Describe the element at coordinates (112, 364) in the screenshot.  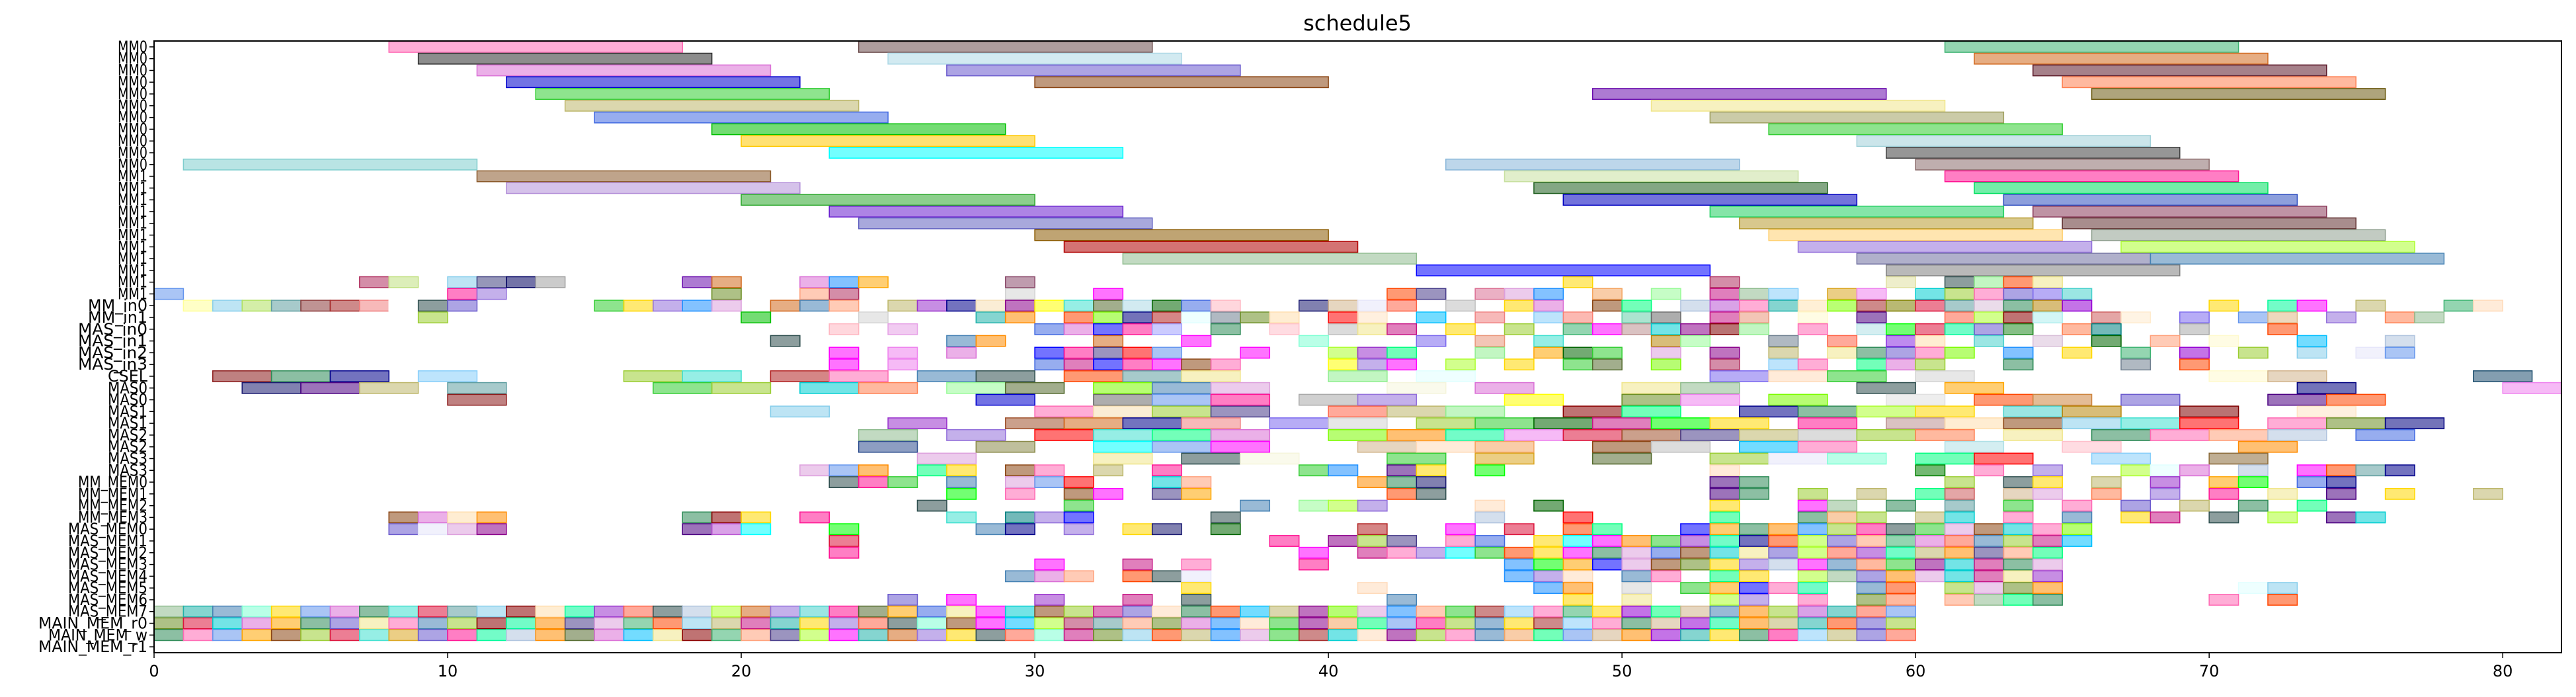
I see `y-tick-label: MAS_in3` at that location.